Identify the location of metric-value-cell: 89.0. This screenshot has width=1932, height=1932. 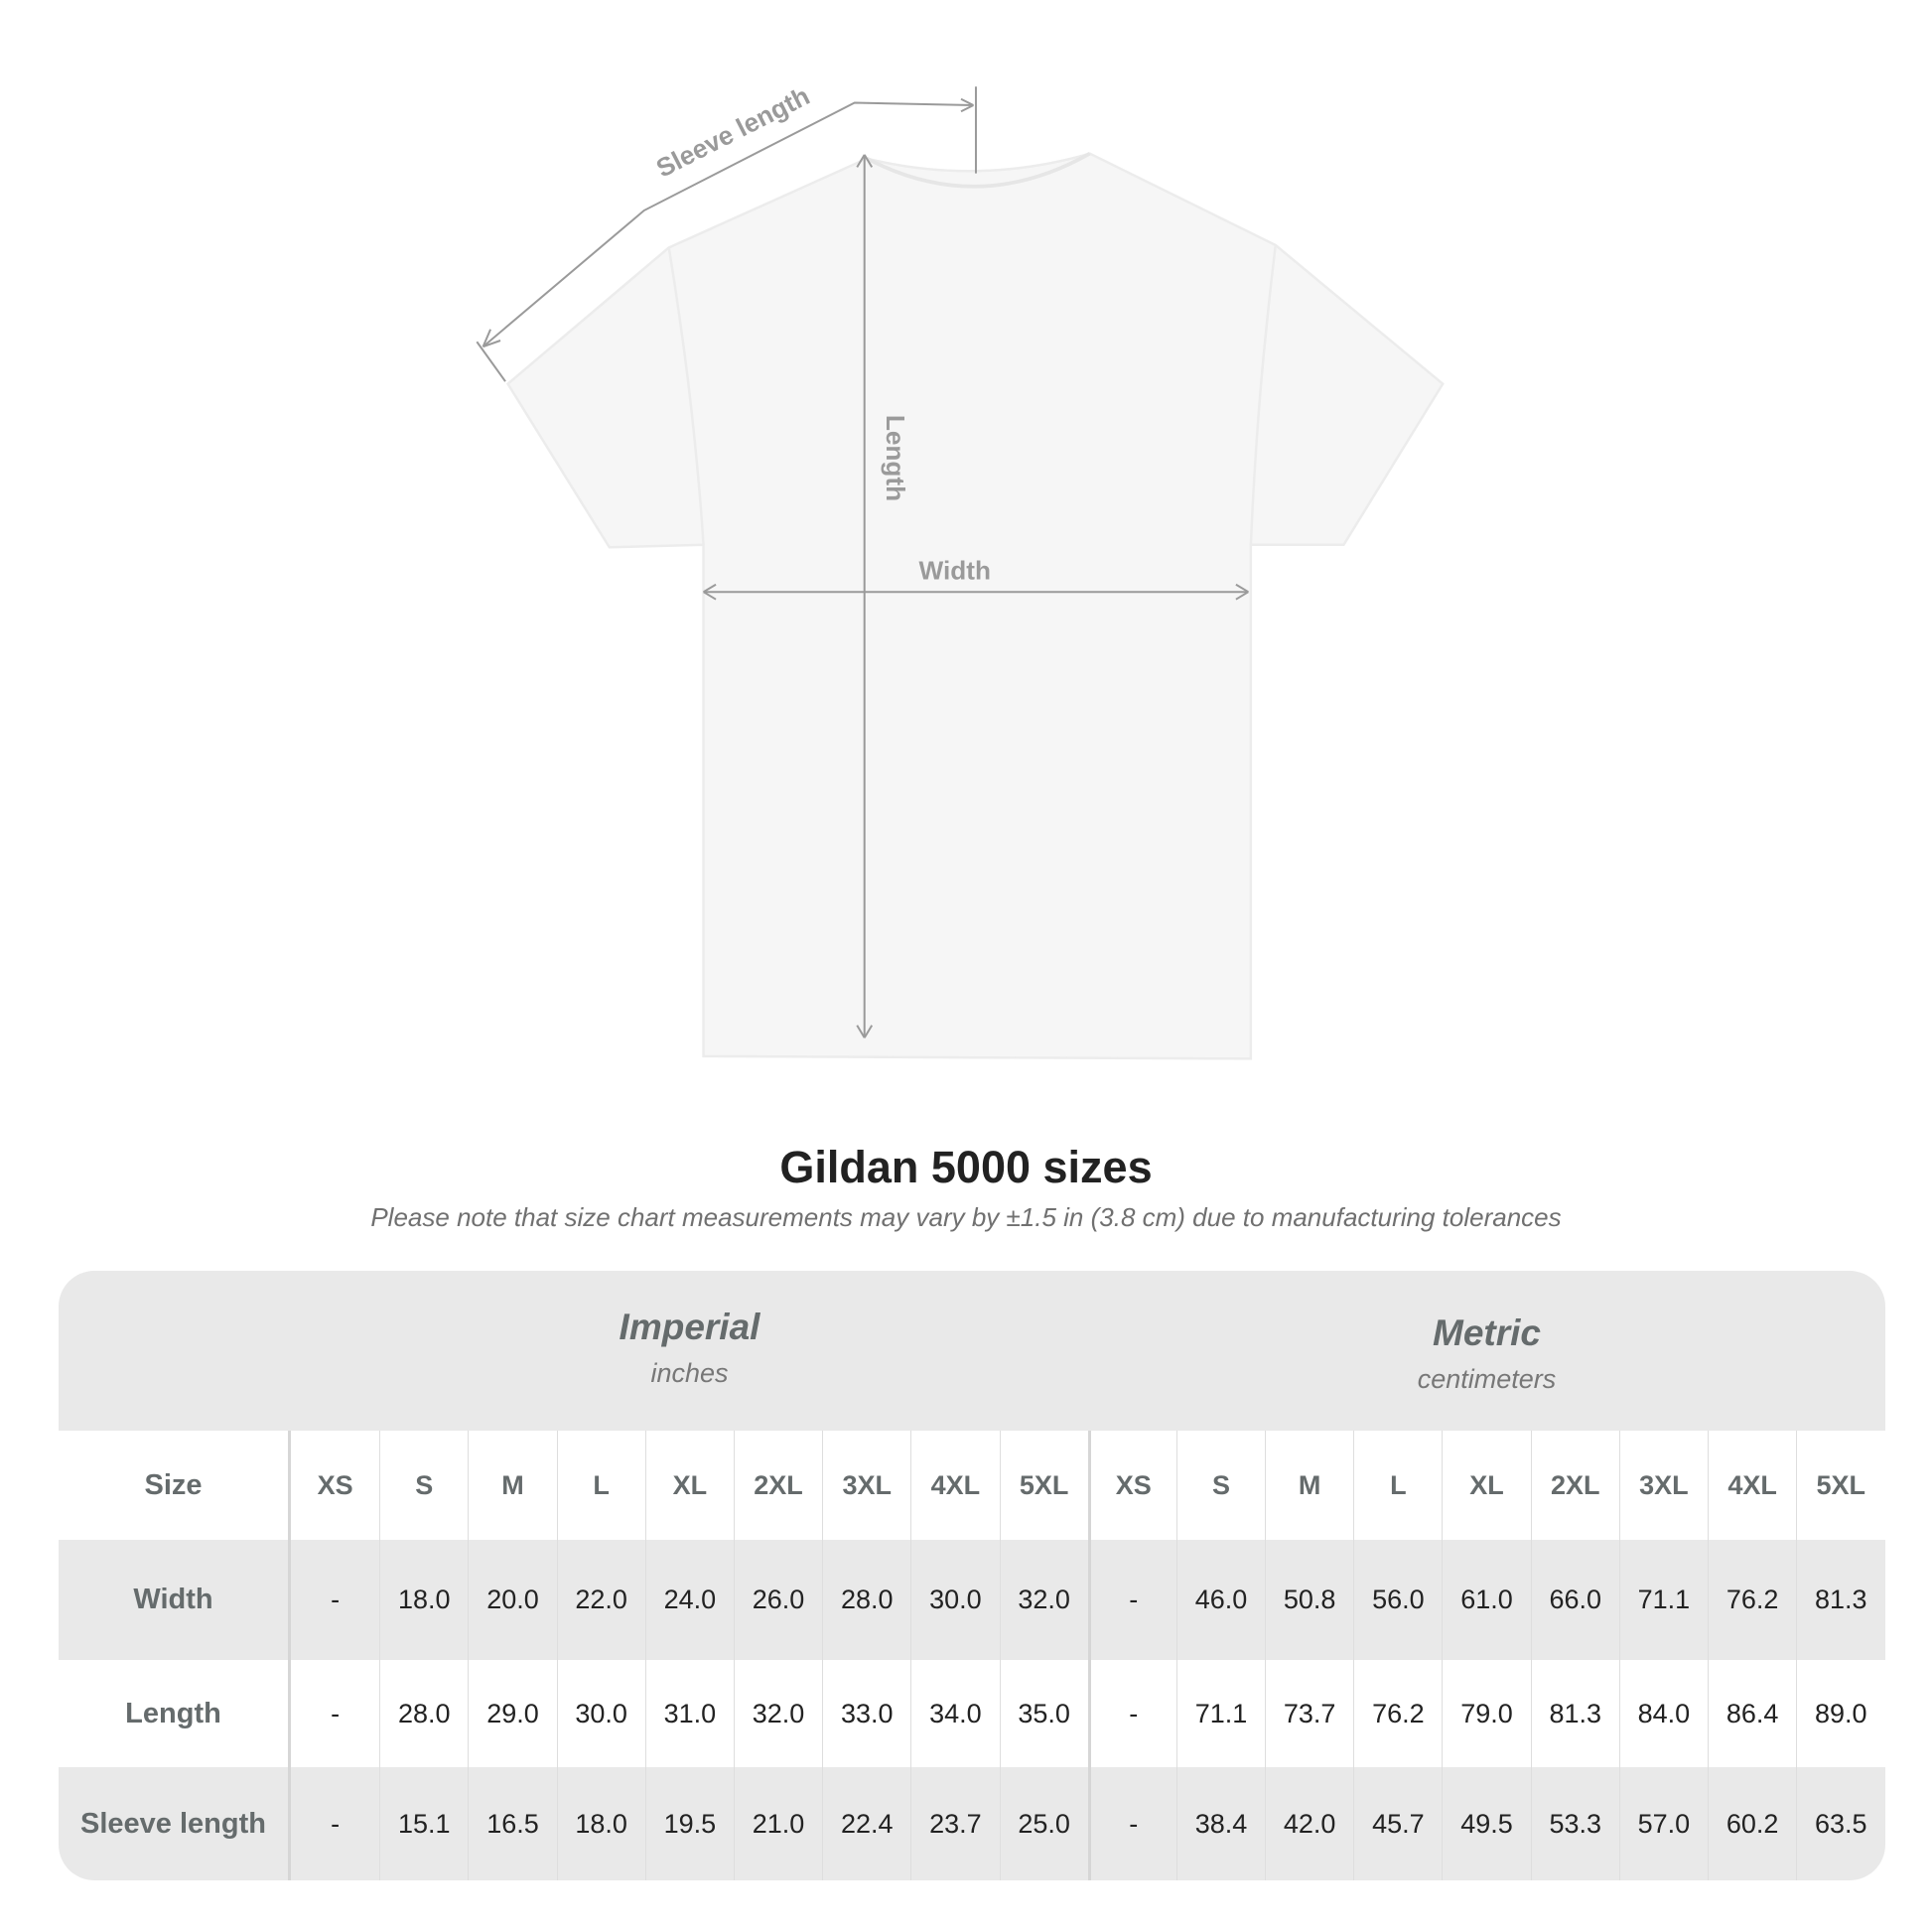
(1840, 1714).